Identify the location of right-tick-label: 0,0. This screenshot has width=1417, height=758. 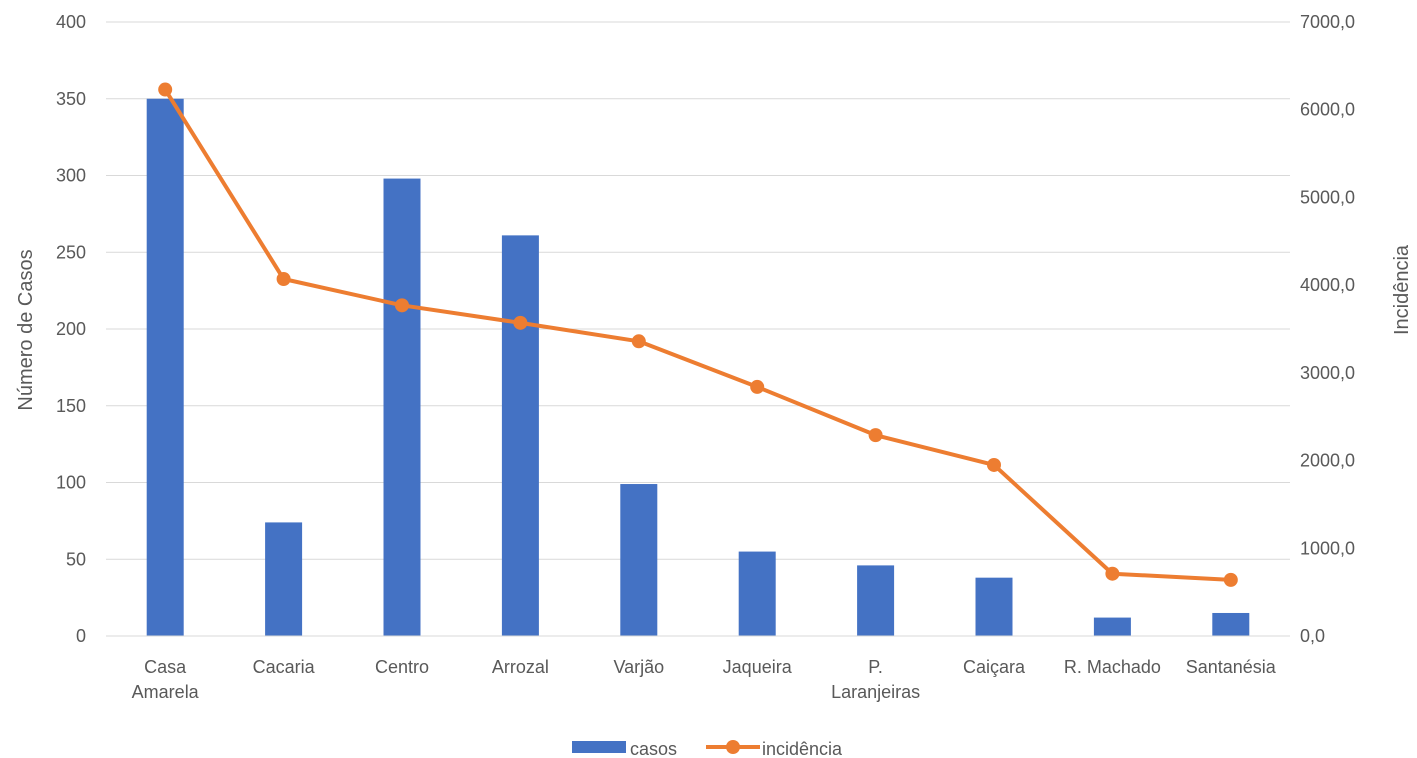
(1312, 636).